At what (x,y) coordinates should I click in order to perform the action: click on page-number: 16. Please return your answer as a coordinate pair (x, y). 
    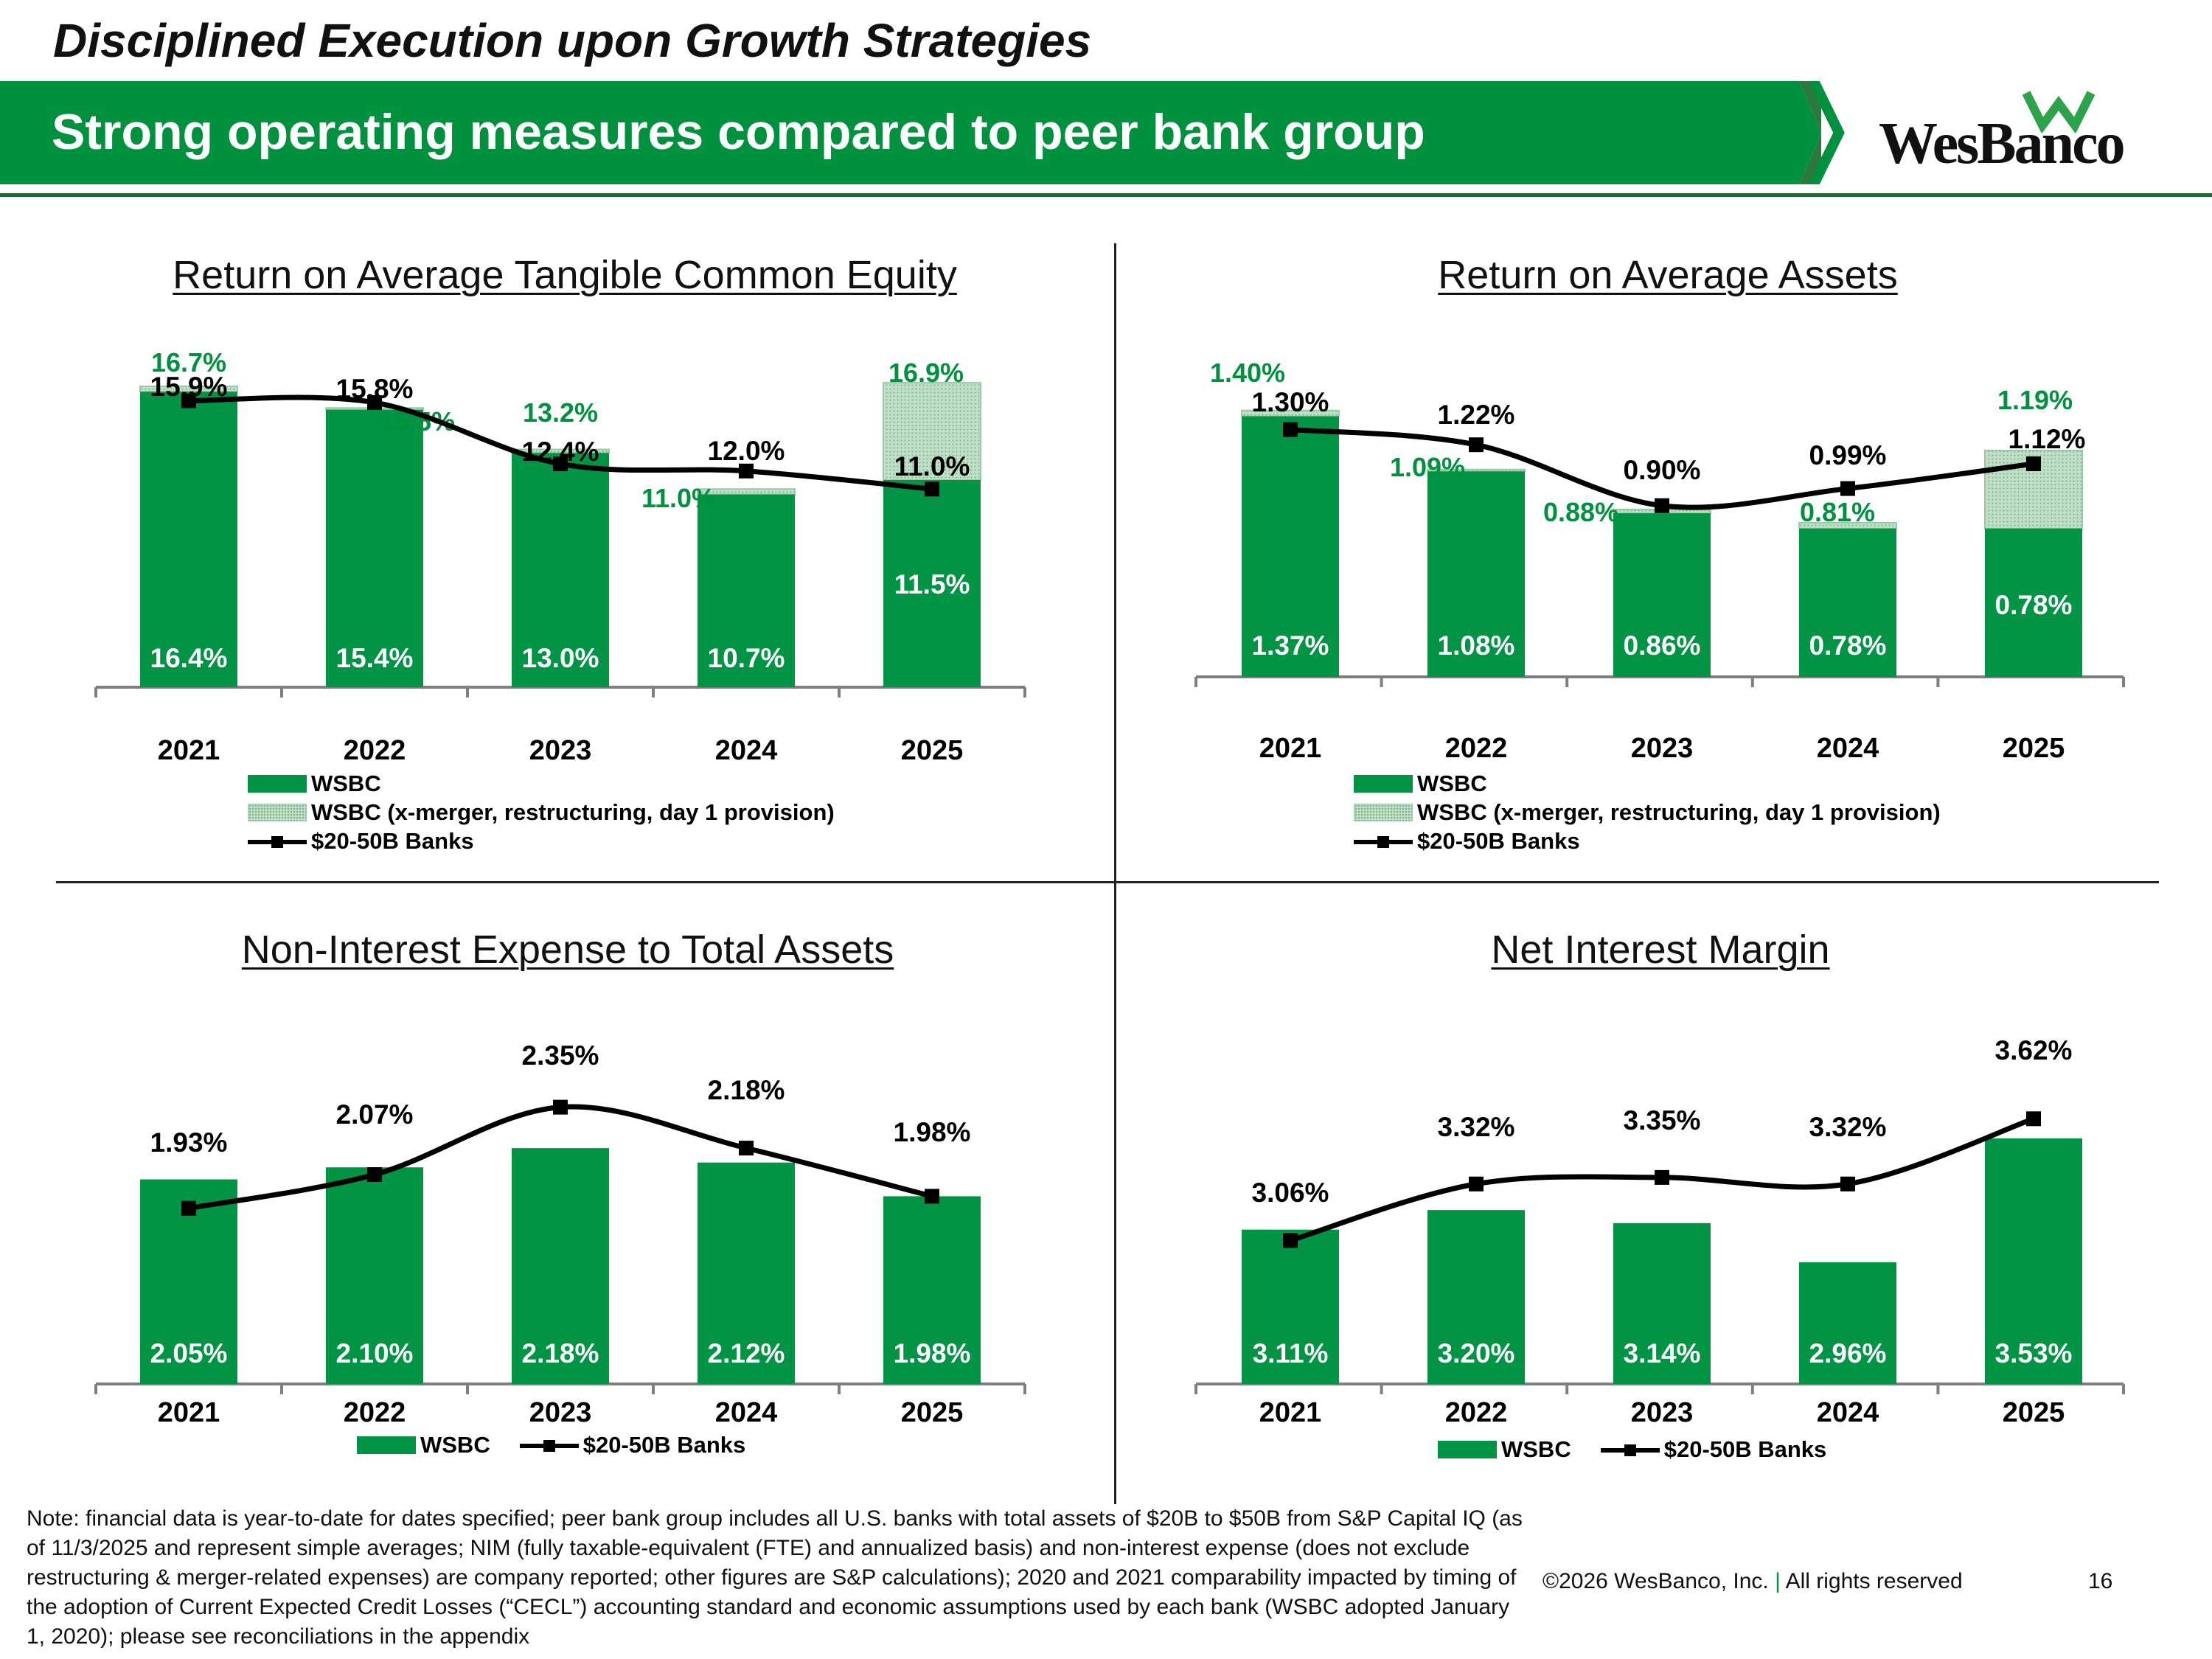
    Looking at the image, I should click on (2100, 1581).